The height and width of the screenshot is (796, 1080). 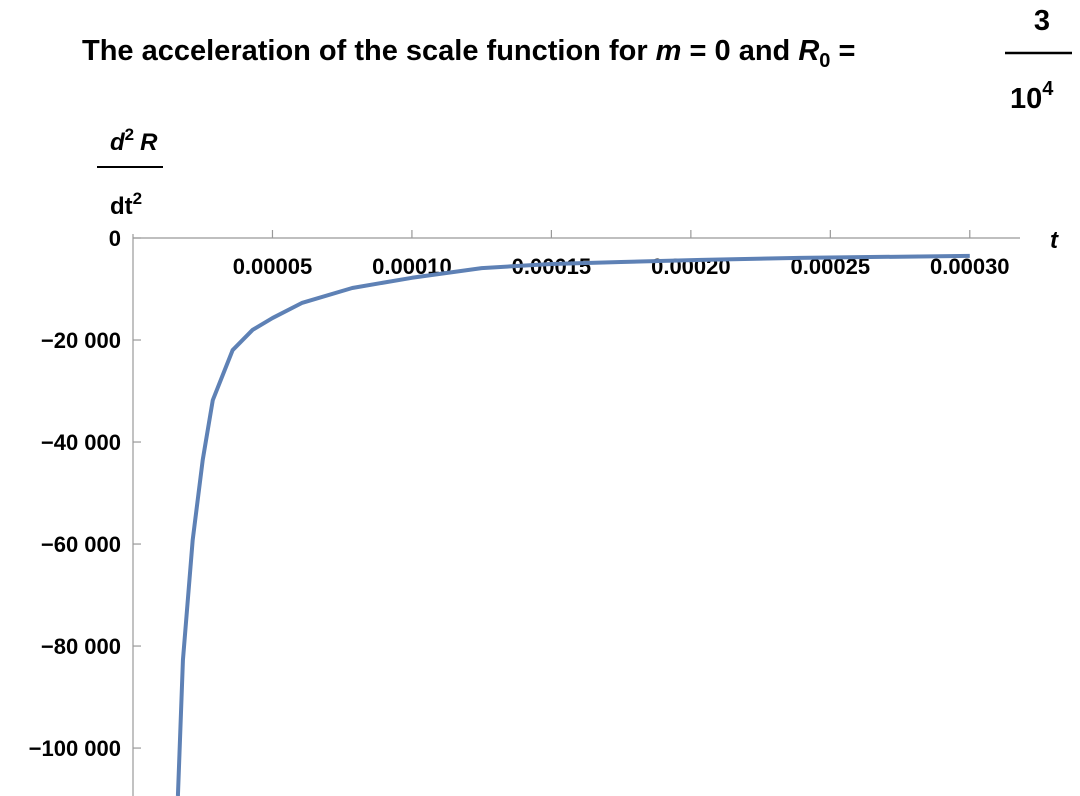 What do you see at coordinates (842, 51) in the screenshot?
I see `title-eq2: =` at bounding box center [842, 51].